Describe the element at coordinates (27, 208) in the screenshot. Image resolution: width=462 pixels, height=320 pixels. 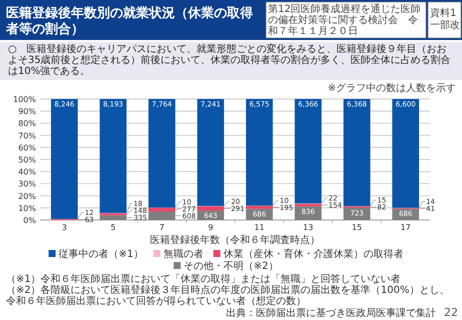
I see `y-tick-label: 10%` at that location.